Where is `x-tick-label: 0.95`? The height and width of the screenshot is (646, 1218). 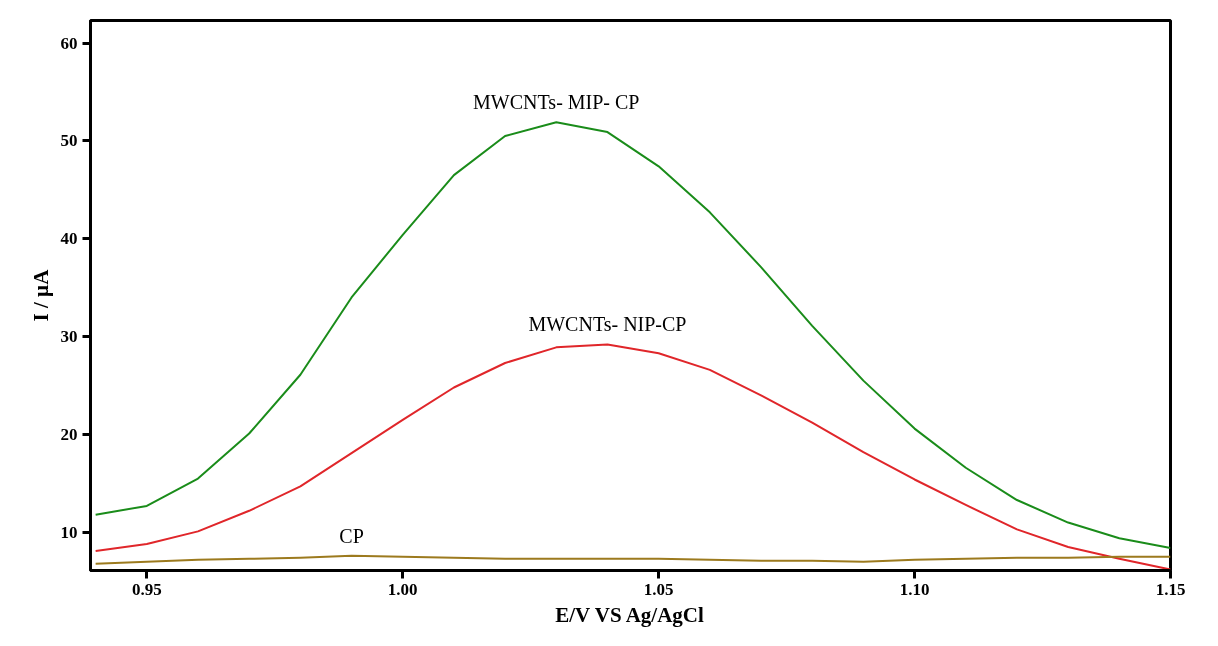 x-tick-label: 0.95 is located at coordinates (146, 589).